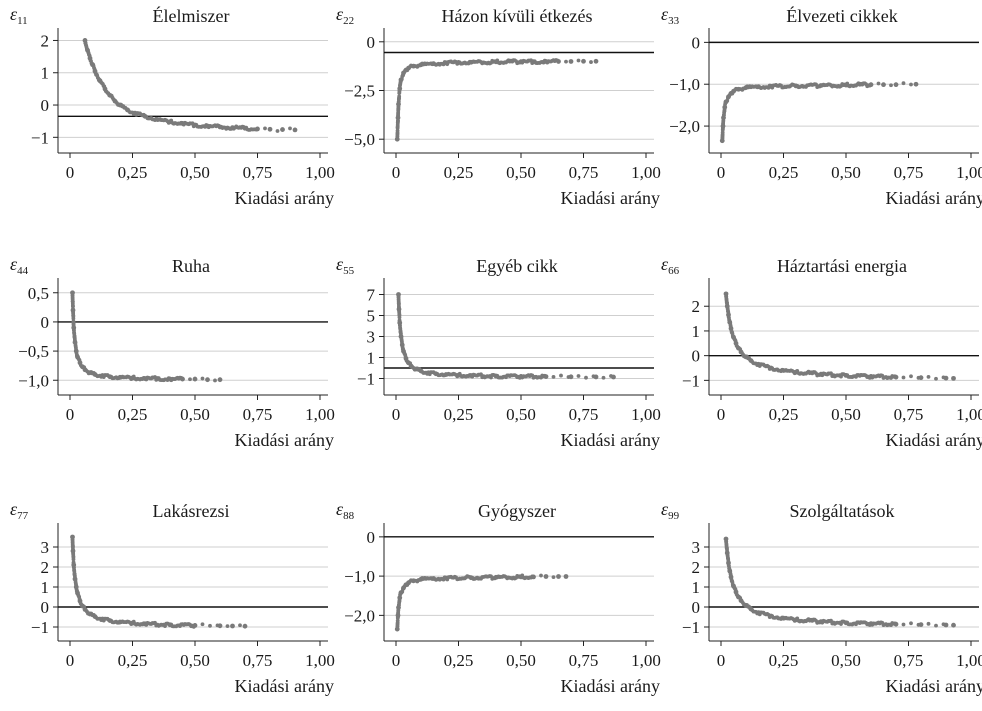 The image size is (982, 711). I want to click on y-axis-label: ε11, so click(19, 15).